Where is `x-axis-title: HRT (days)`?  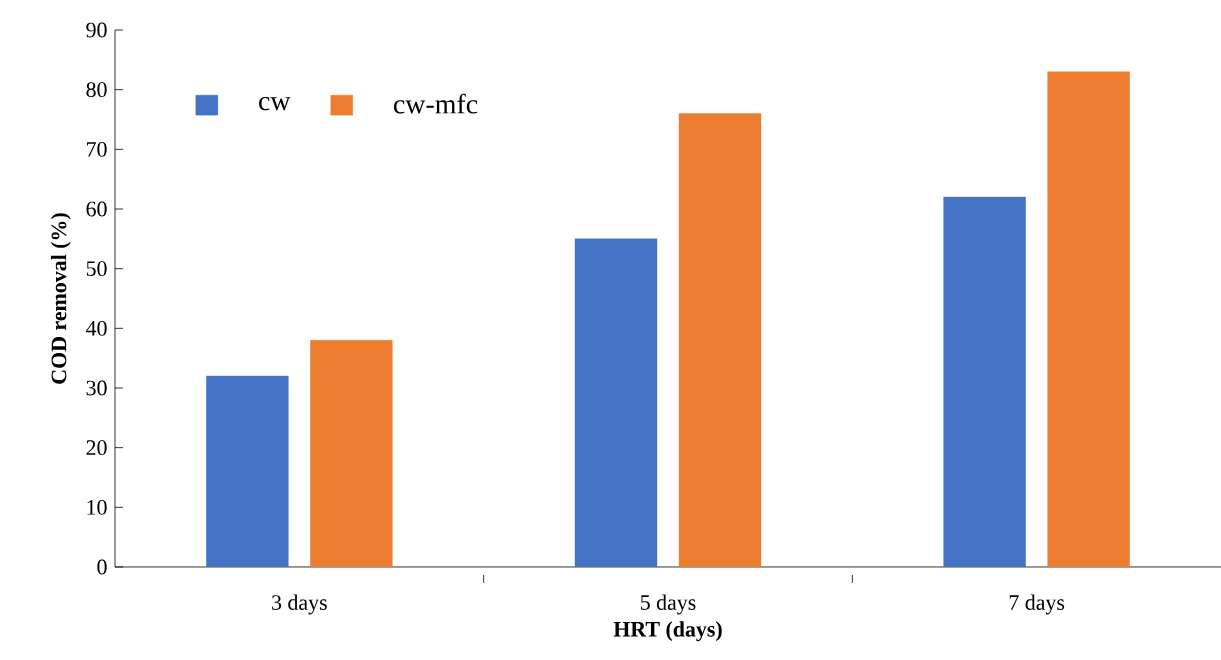
x-axis-title: HRT (days) is located at coordinates (667, 631).